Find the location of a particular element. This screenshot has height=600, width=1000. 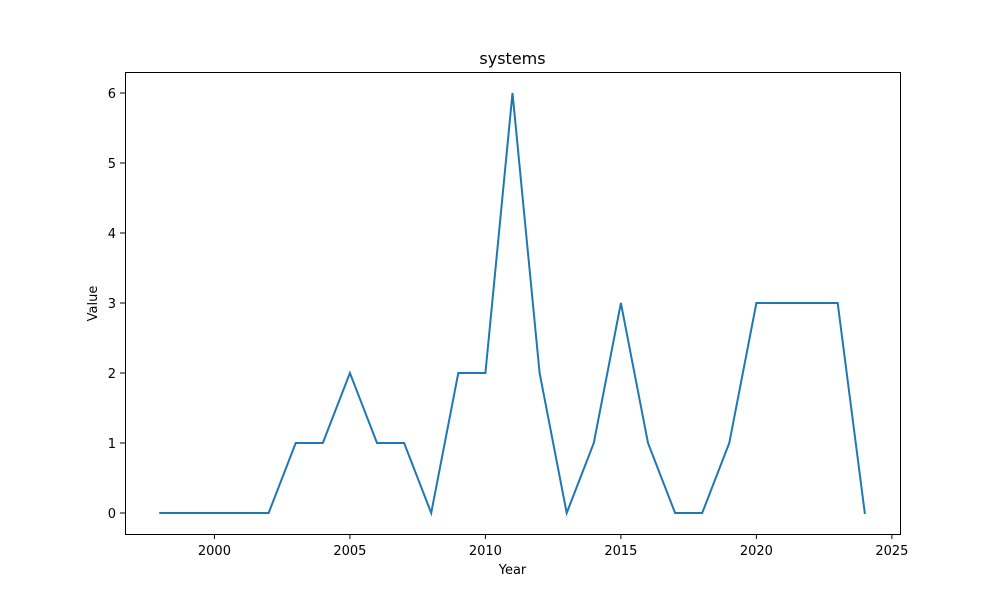

x-tick-label: 2020 is located at coordinates (756, 551).